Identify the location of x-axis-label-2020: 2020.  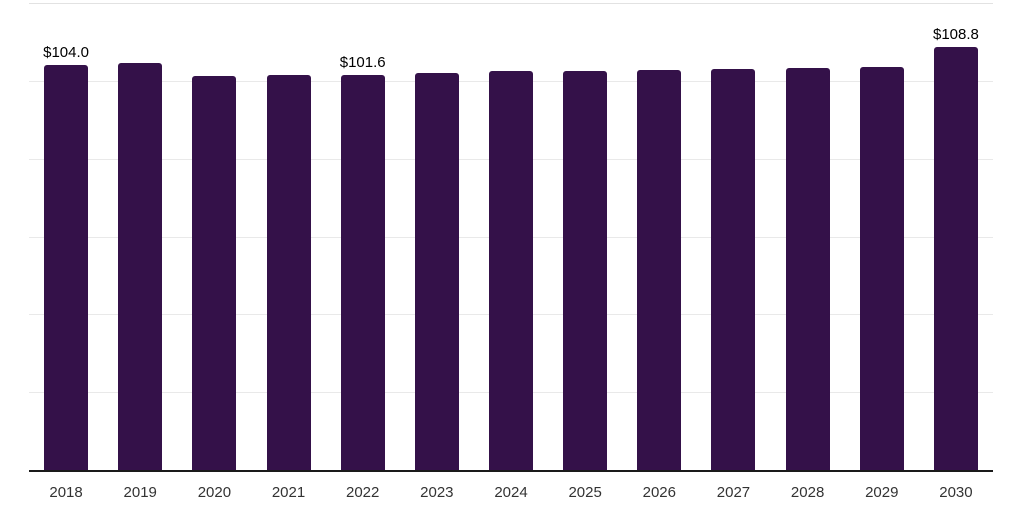
(214, 492).